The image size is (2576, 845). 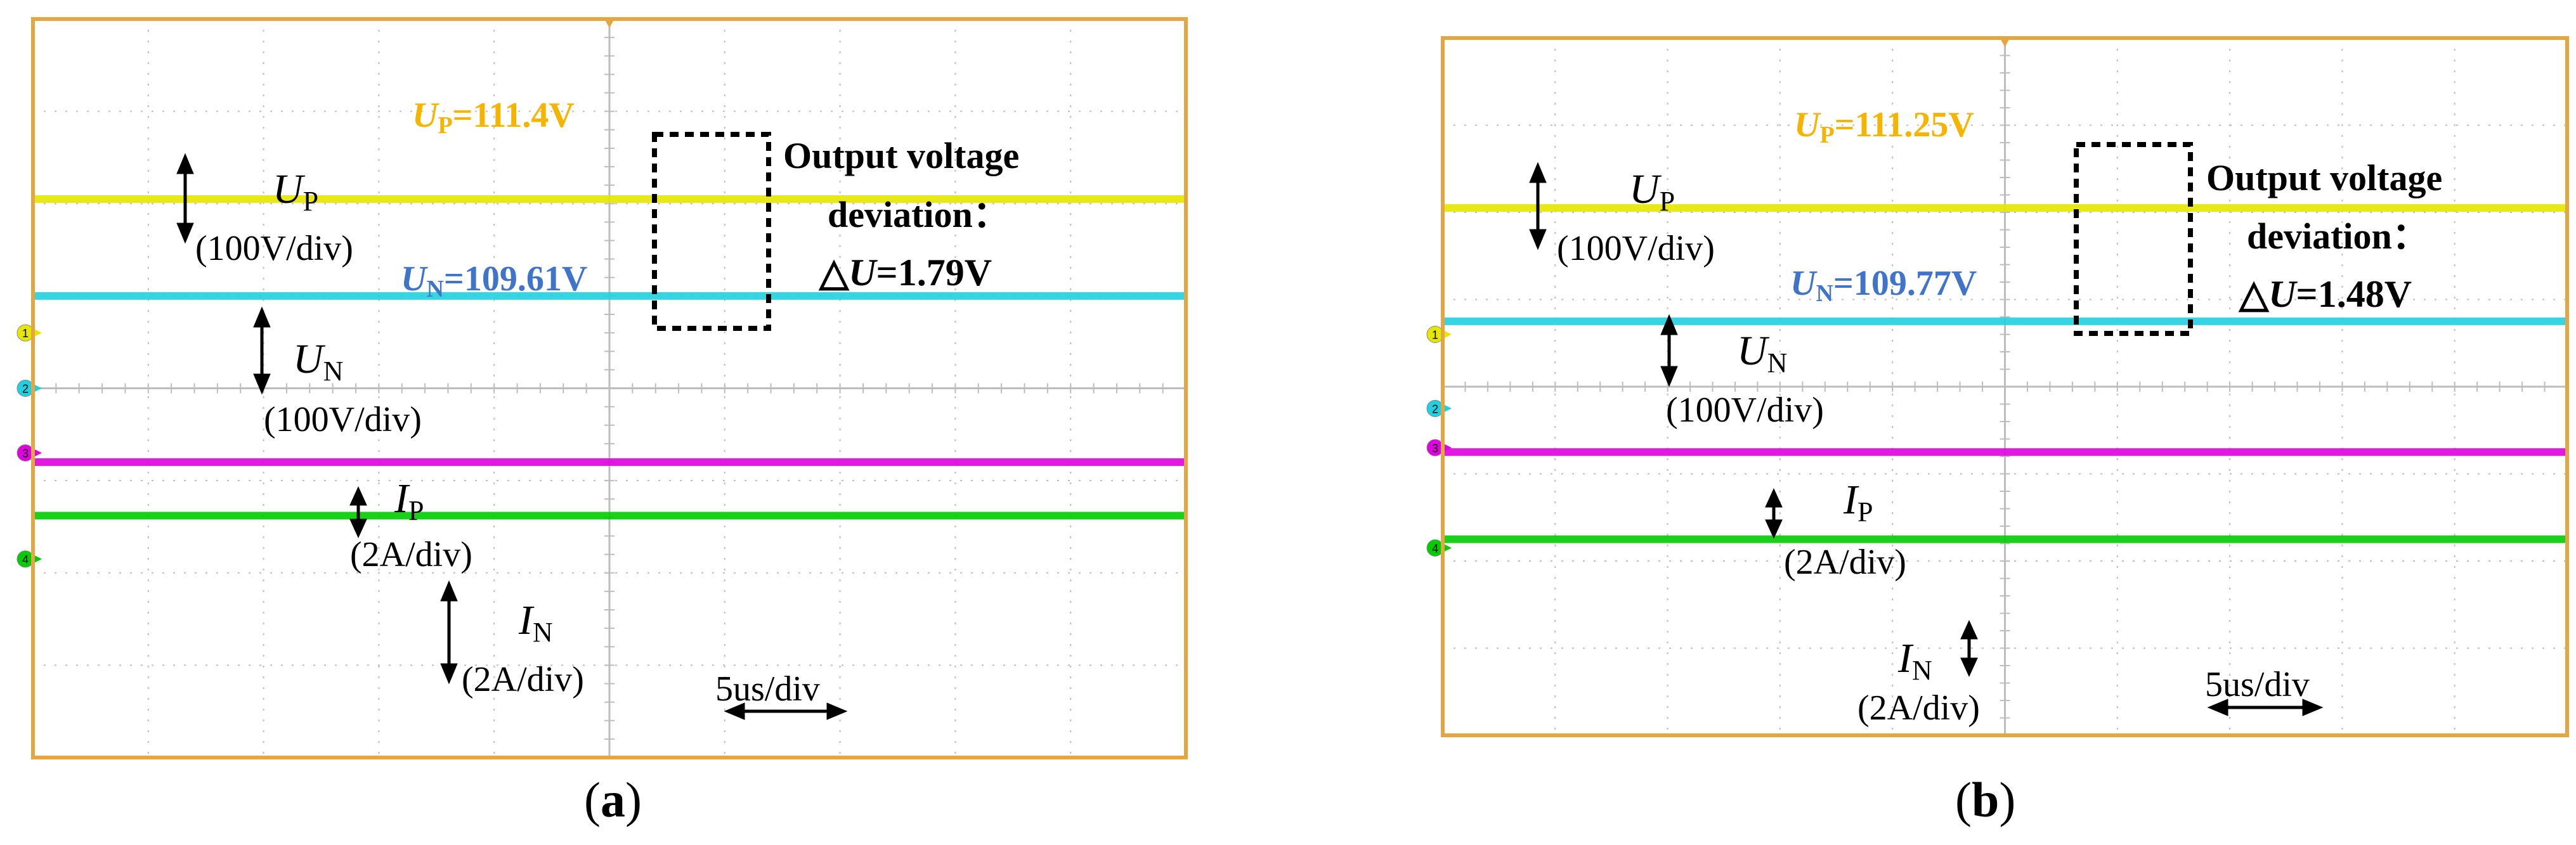 I want to click on readout-un-b-sub: N, so click(x=1825, y=293).